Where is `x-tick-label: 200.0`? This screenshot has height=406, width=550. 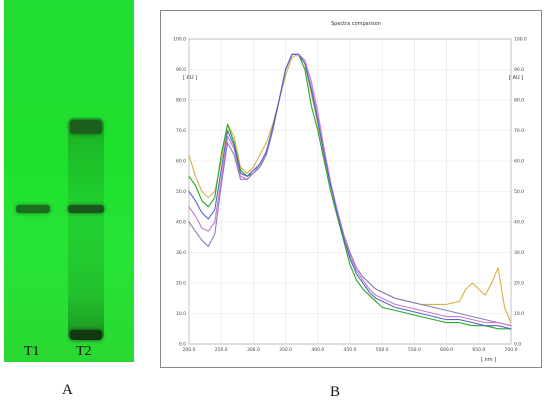 x-tick-label: 200.0 is located at coordinates (189, 350).